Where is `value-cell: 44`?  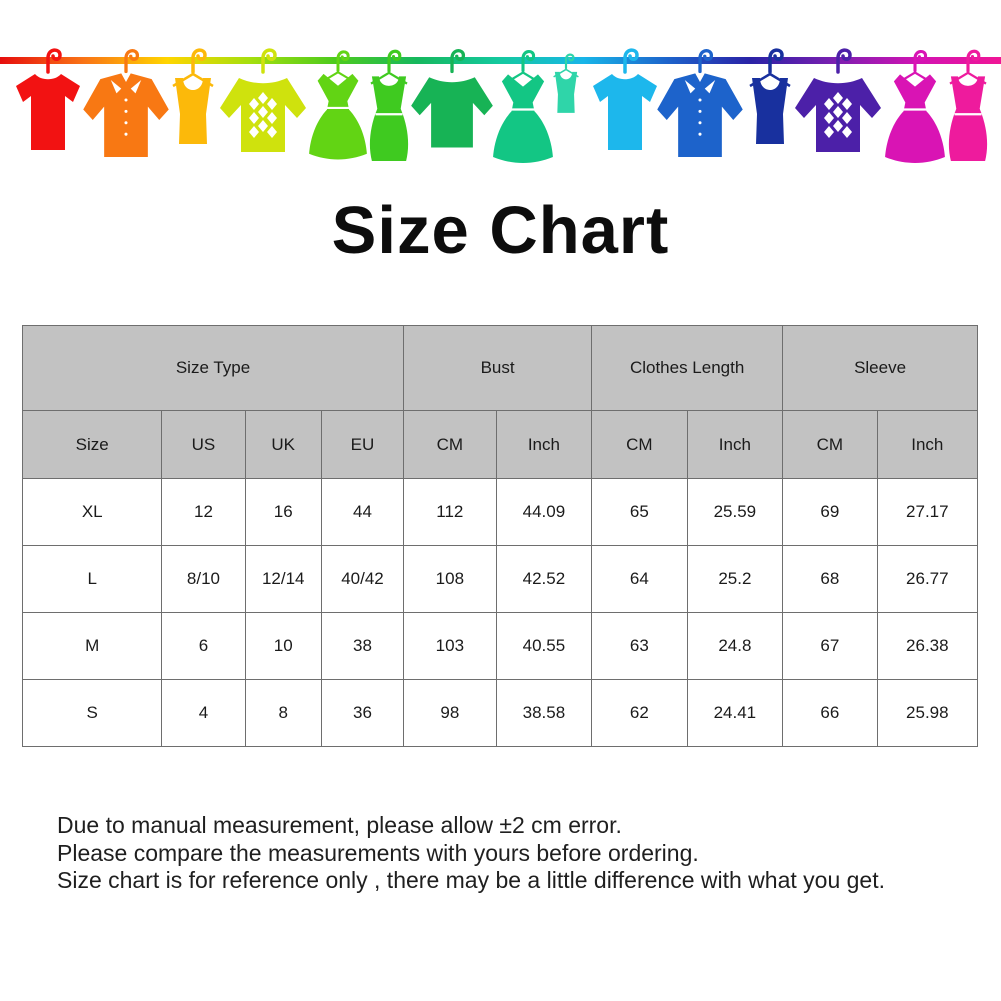
value-cell: 44 is located at coordinates (362, 512).